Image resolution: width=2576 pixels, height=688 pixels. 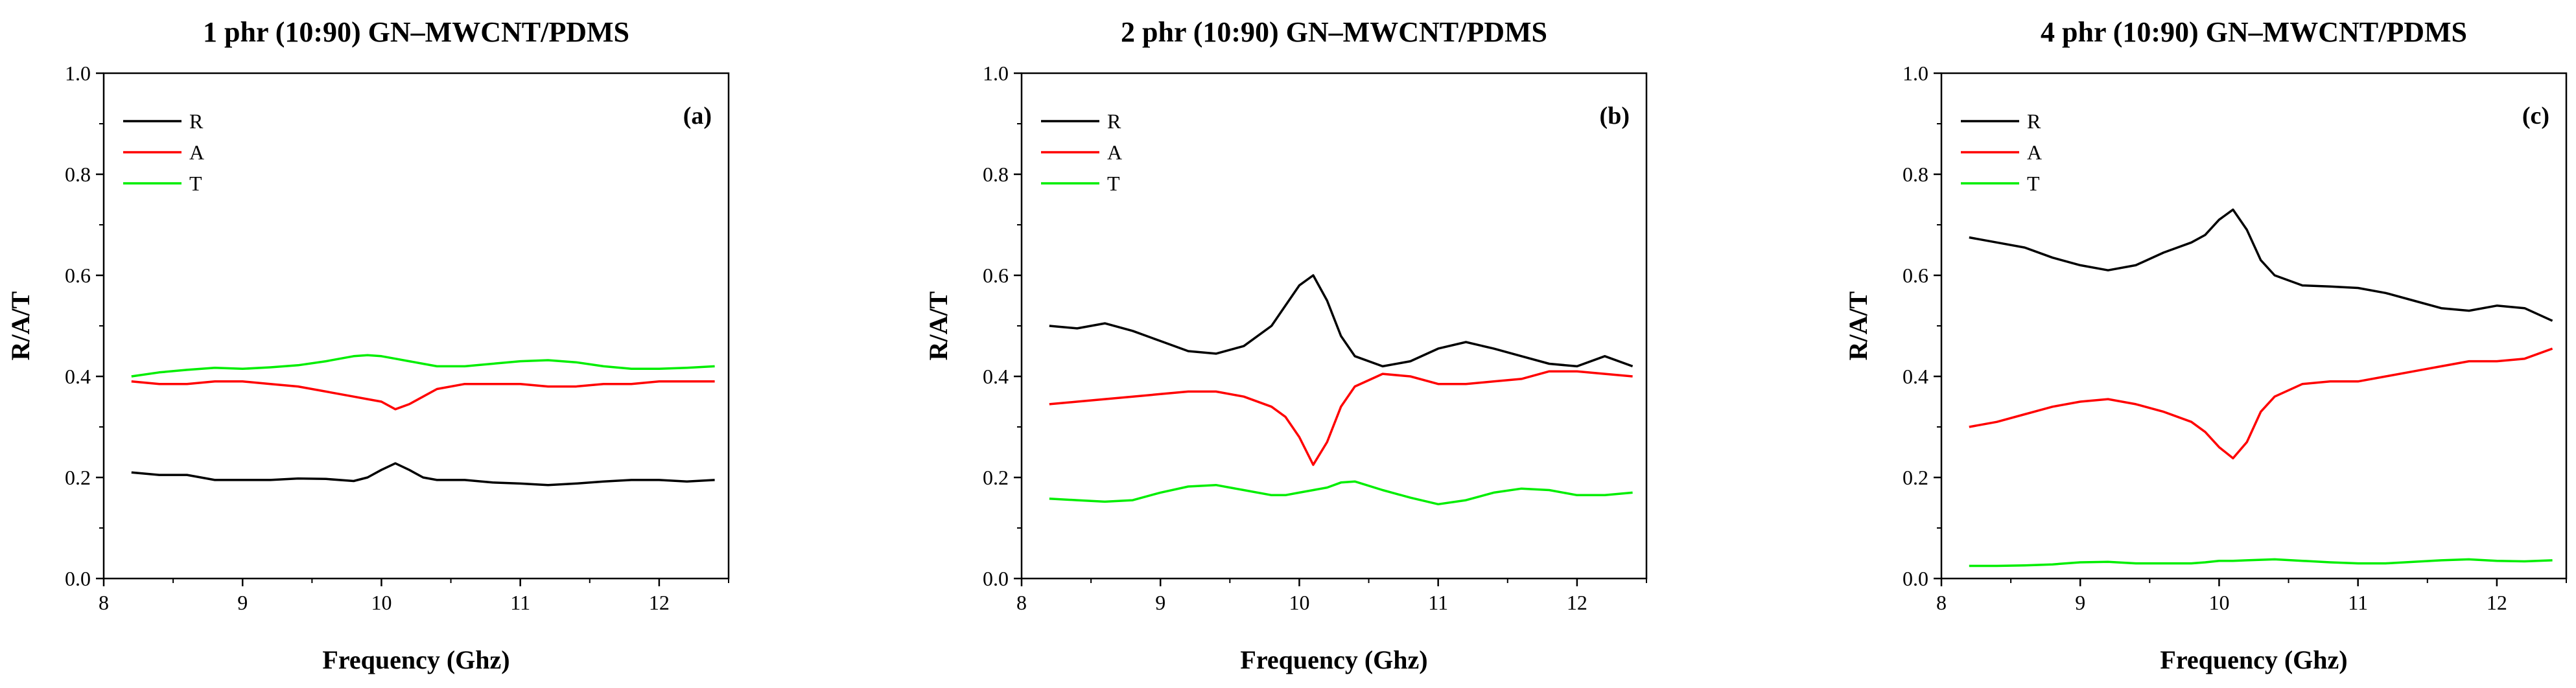 What do you see at coordinates (1334, 32) in the screenshot?
I see `chart-title: 2 phr (10:90) GN–MWCNT/PDMS` at bounding box center [1334, 32].